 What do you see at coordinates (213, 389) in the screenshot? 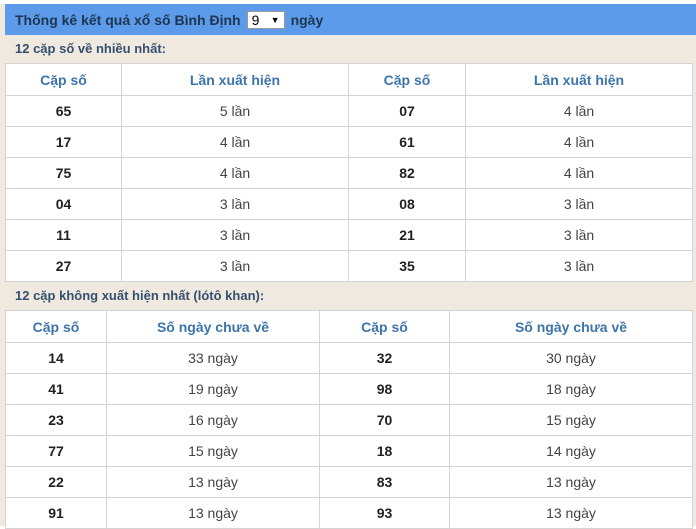
I see `count-cell: 19 ngày` at bounding box center [213, 389].